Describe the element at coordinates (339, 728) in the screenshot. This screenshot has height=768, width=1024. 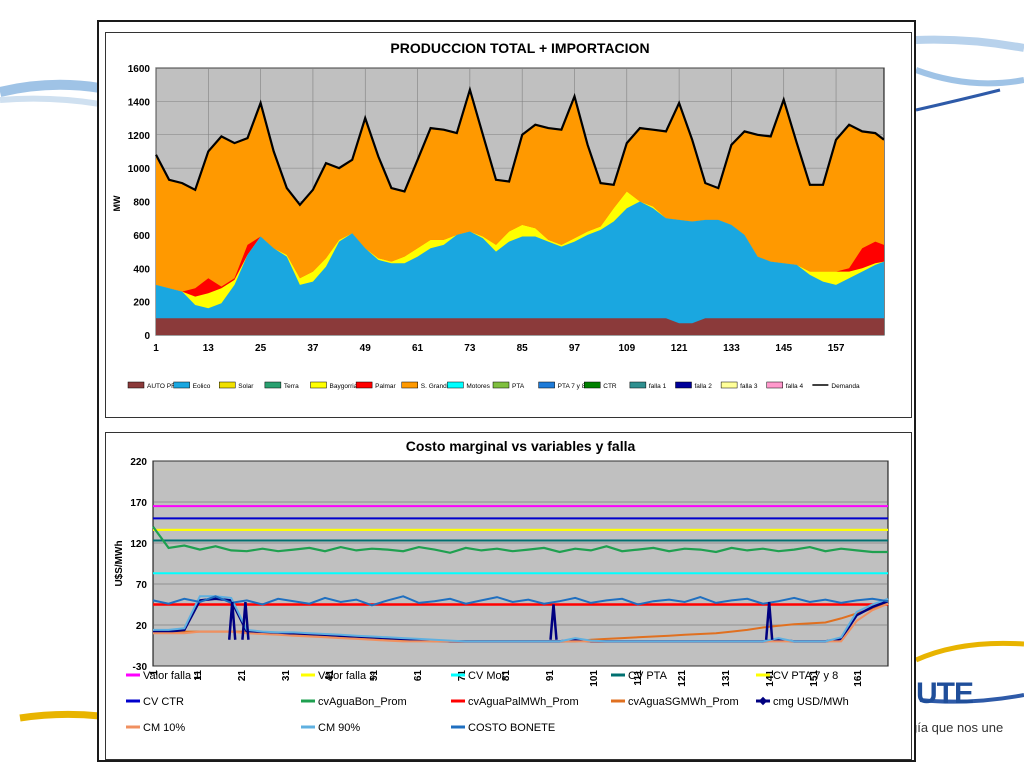
I see `legend-label: CM 90%` at that location.